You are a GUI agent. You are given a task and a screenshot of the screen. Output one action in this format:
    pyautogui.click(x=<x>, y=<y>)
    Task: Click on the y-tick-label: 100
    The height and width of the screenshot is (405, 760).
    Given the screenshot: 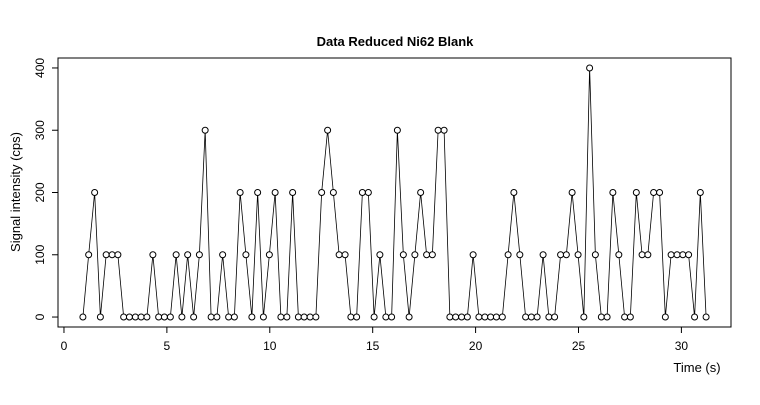 What is the action you would take?
    pyautogui.click(x=40, y=254)
    